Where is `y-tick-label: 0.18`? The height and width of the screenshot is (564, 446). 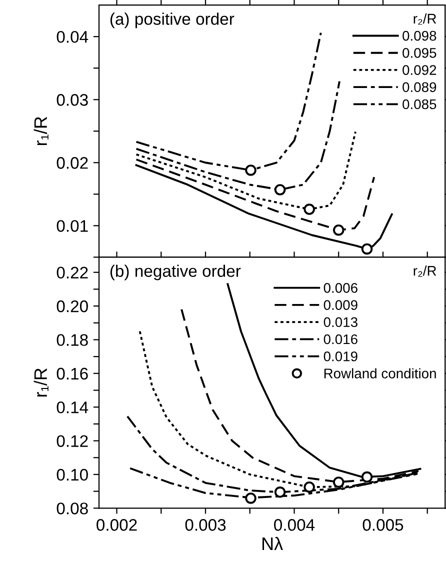
y-tick-label: 0.18 is located at coordinates (72, 340).